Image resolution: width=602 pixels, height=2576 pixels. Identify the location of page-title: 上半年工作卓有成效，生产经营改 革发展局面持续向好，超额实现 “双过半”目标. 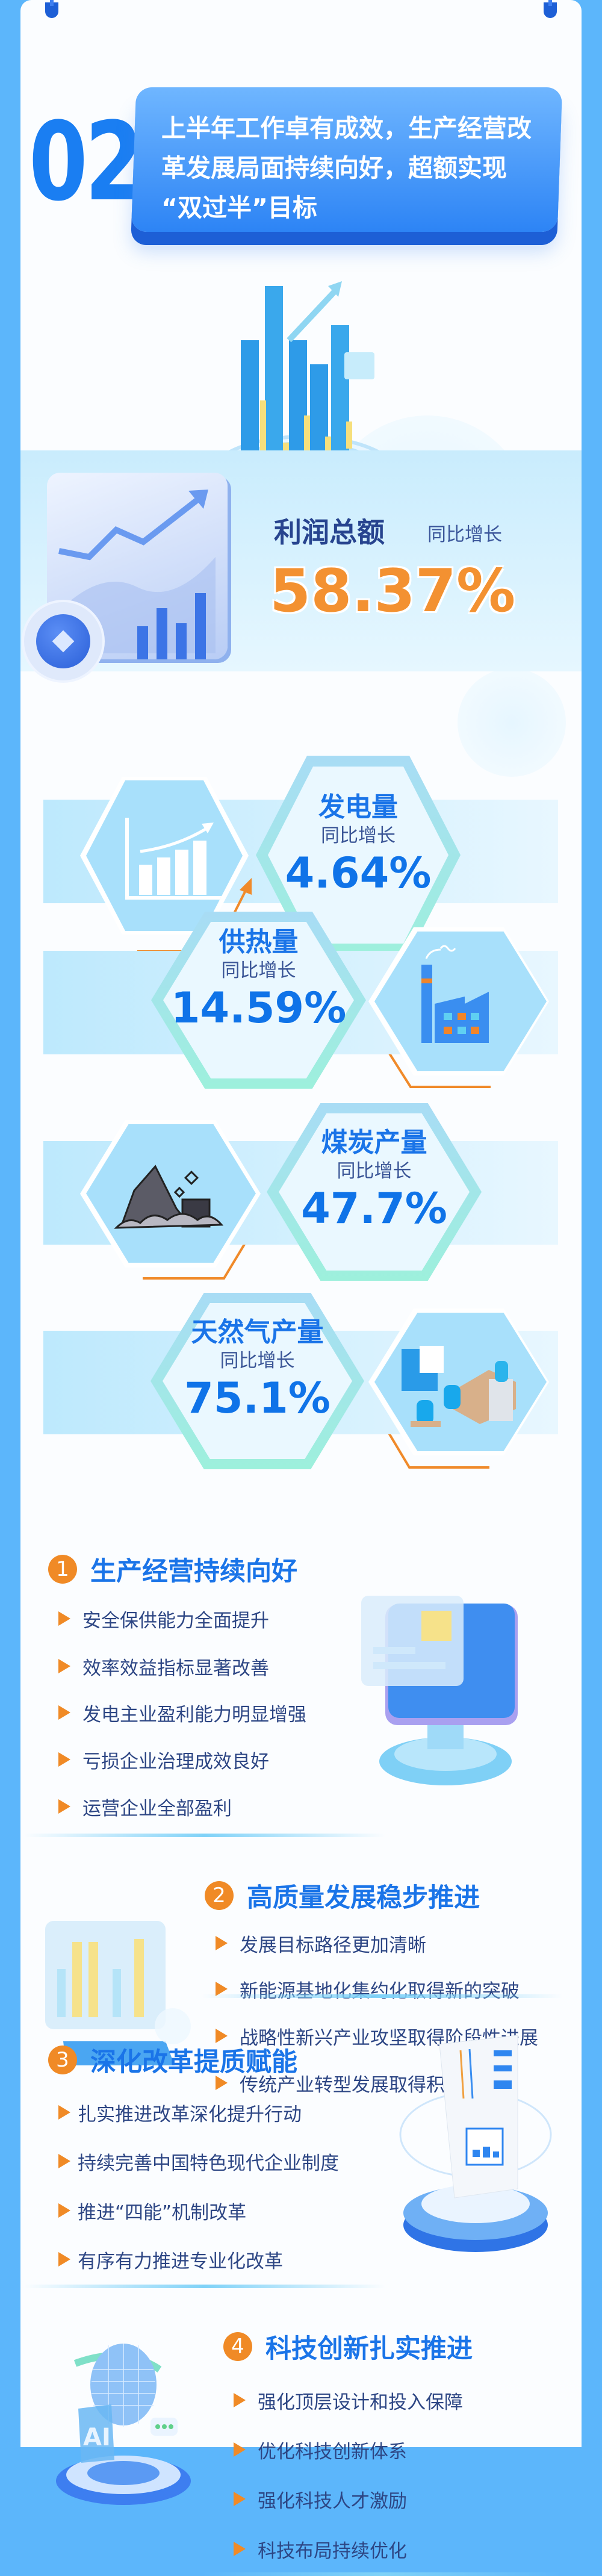
(354, 168).